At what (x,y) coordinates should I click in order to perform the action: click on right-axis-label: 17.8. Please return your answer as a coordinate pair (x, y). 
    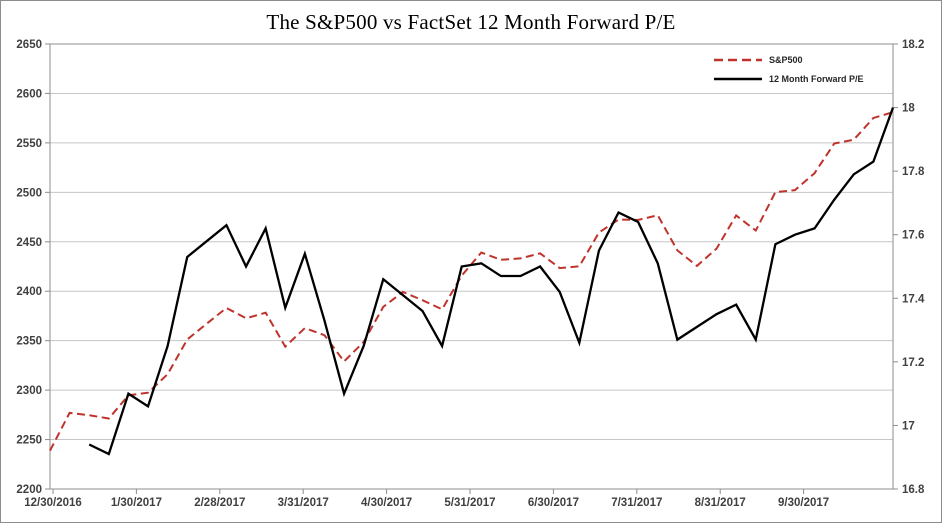
    Looking at the image, I should click on (913, 172).